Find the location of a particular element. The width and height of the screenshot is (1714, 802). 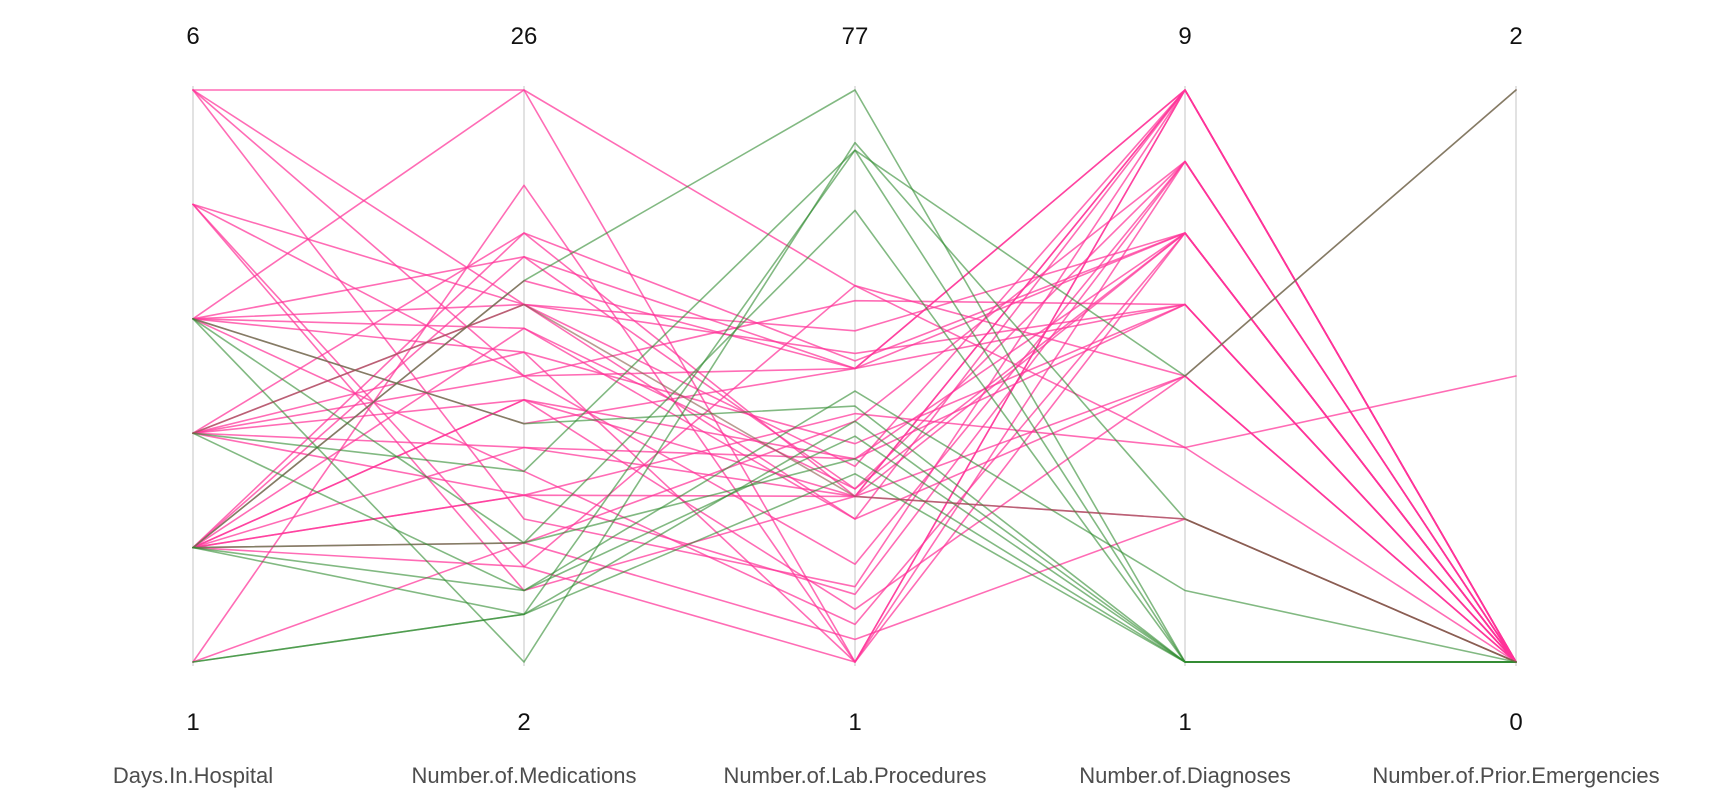

axis-min-label: 2 is located at coordinates (523, 722).